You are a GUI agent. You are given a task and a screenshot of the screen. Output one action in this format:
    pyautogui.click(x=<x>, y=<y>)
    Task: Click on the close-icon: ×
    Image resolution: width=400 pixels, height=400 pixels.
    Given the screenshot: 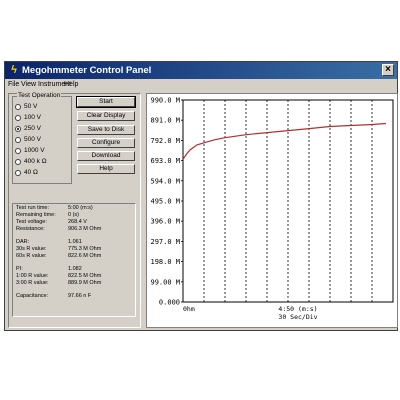 What is the action you would take?
    pyautogui.click(x=388, y=69)
    